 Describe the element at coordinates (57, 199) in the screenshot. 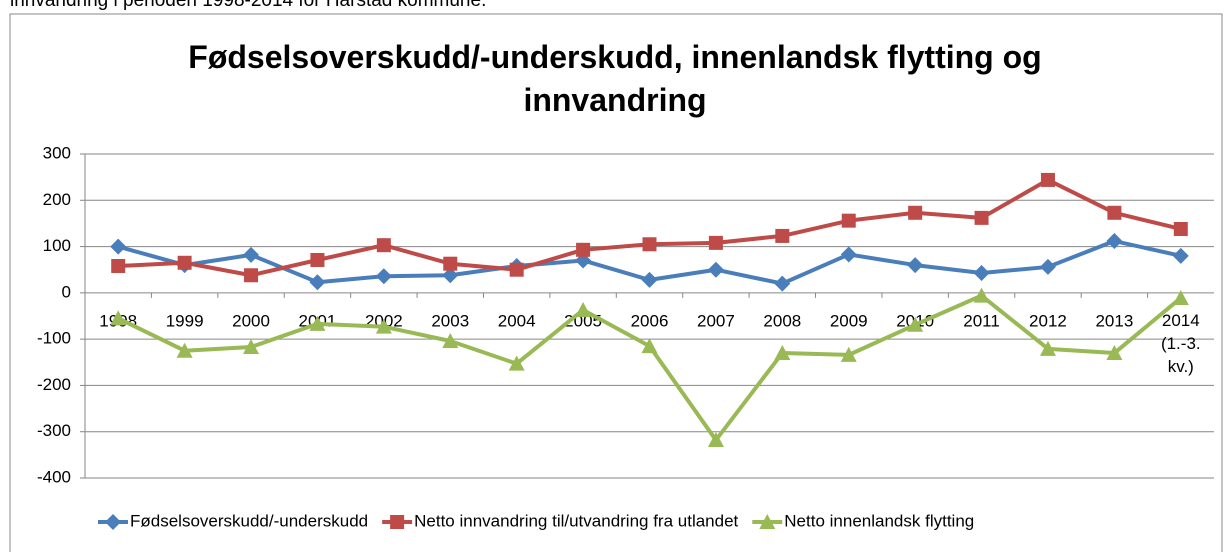

I see `y-tick-label: 200` at that location.